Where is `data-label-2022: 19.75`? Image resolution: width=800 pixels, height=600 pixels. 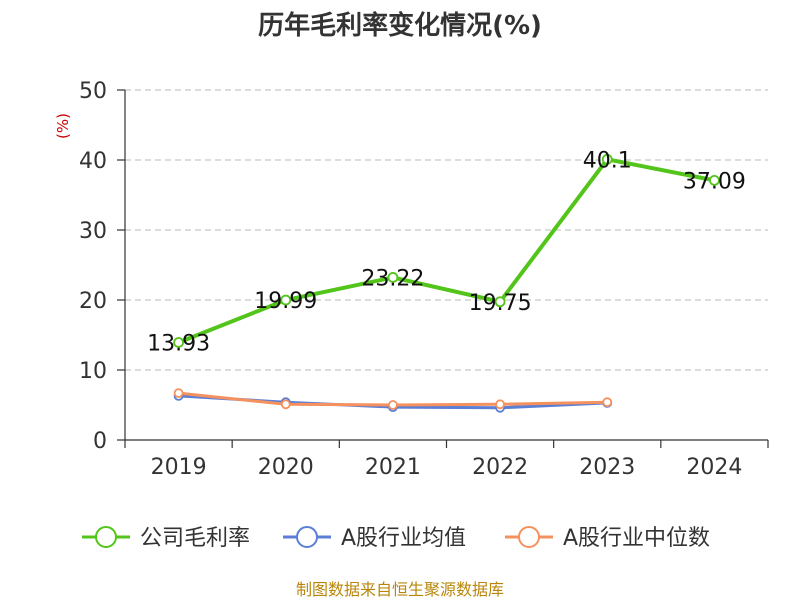
data-label-2022: 19.75 is located at coordinates (500, 303).